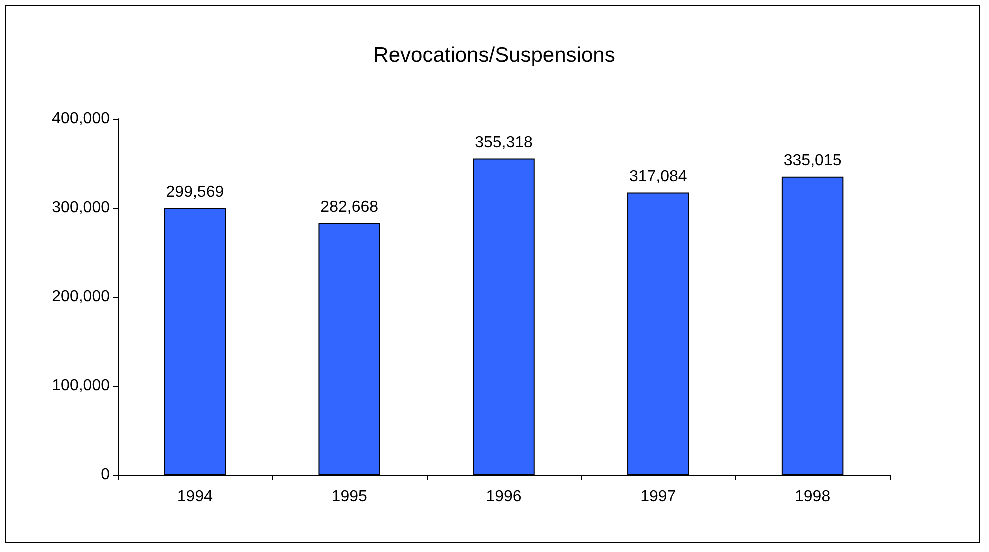 The height and width of the screenshot is (552, 989). I want to click on chart-title: Revocations/Suspensions, so click(495, 55).